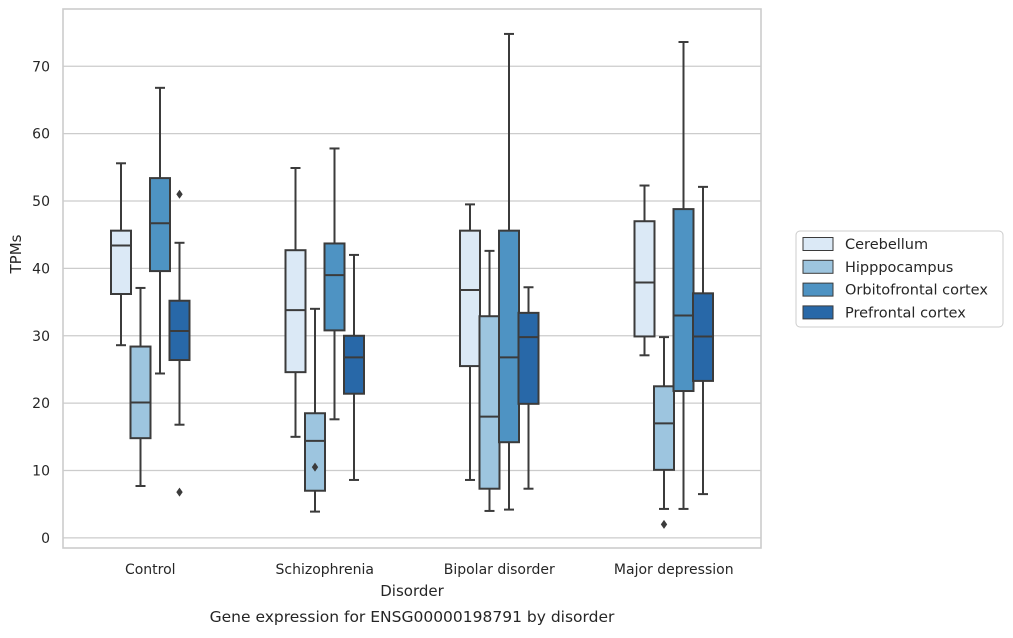 This screenshot has height=638, width=1013. Describe the element at coordinates (905, 313) in the screenshot. I see `legend-label: Prefrontal cortex` at that location.